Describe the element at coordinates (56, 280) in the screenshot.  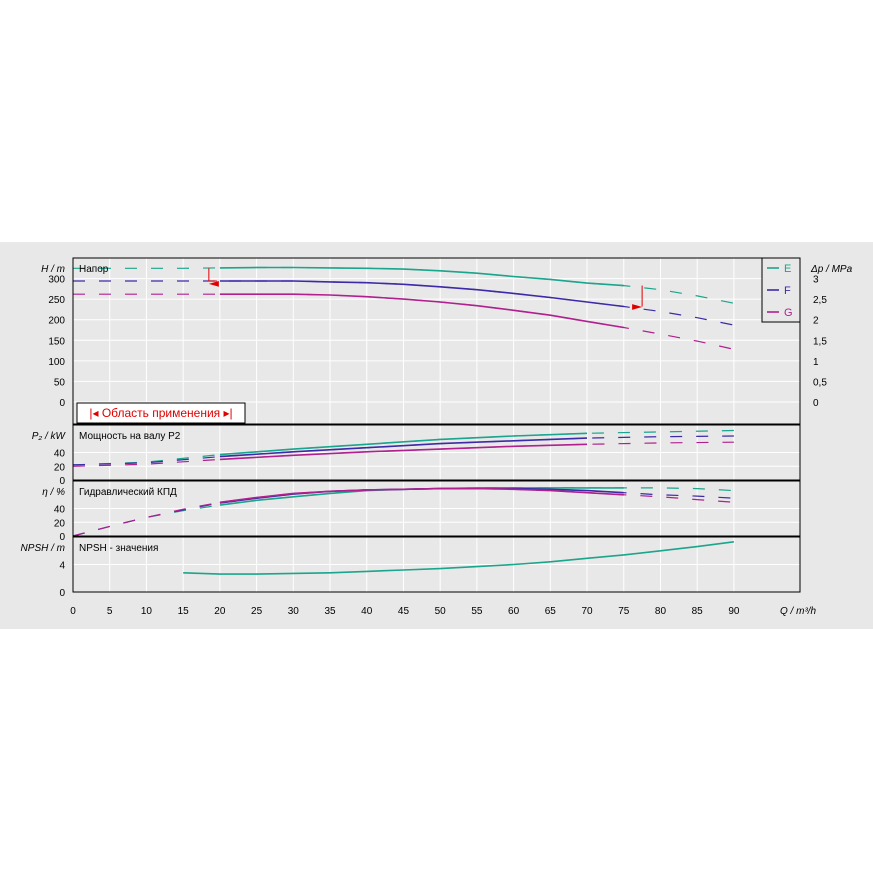
I see `y-tick-label: 300` at that location.